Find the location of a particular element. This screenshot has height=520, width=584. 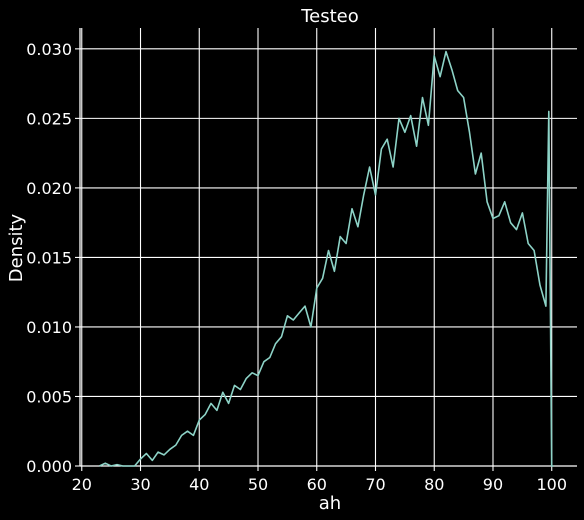

x-tick-label: 50 is located at coordinates (258, 484).